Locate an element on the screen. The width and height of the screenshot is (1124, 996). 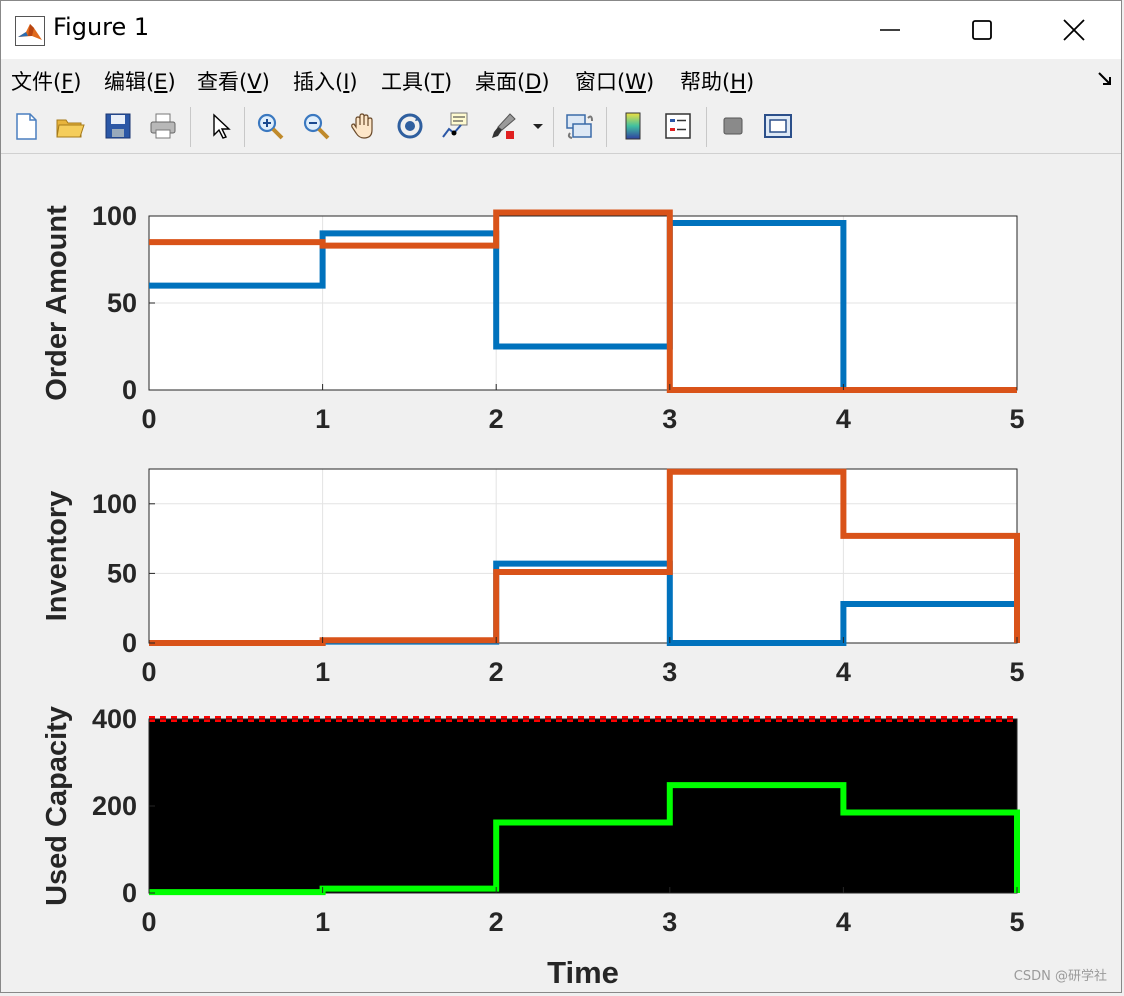
open-folder-icon is located at coordinates (70, 128).